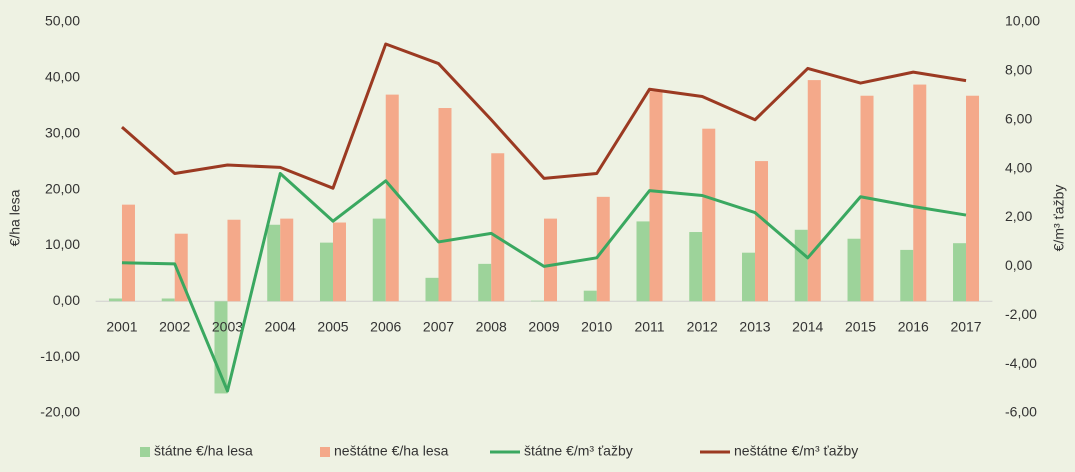 This screenshot has width=1075, height=472. I want to click on x-tick-label: 2005, so click(332, 327).